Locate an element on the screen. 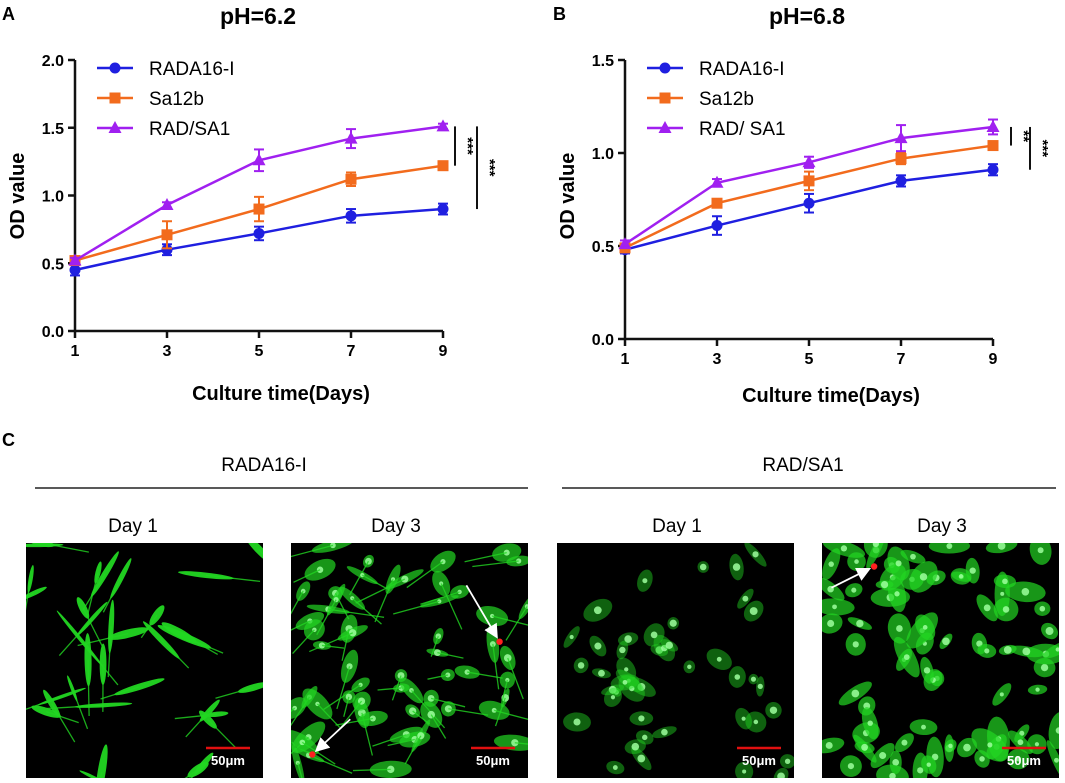 The image size is (1065, 783). group-label-radsa1: RAD/SA1 is located at coordinates (802, 465).